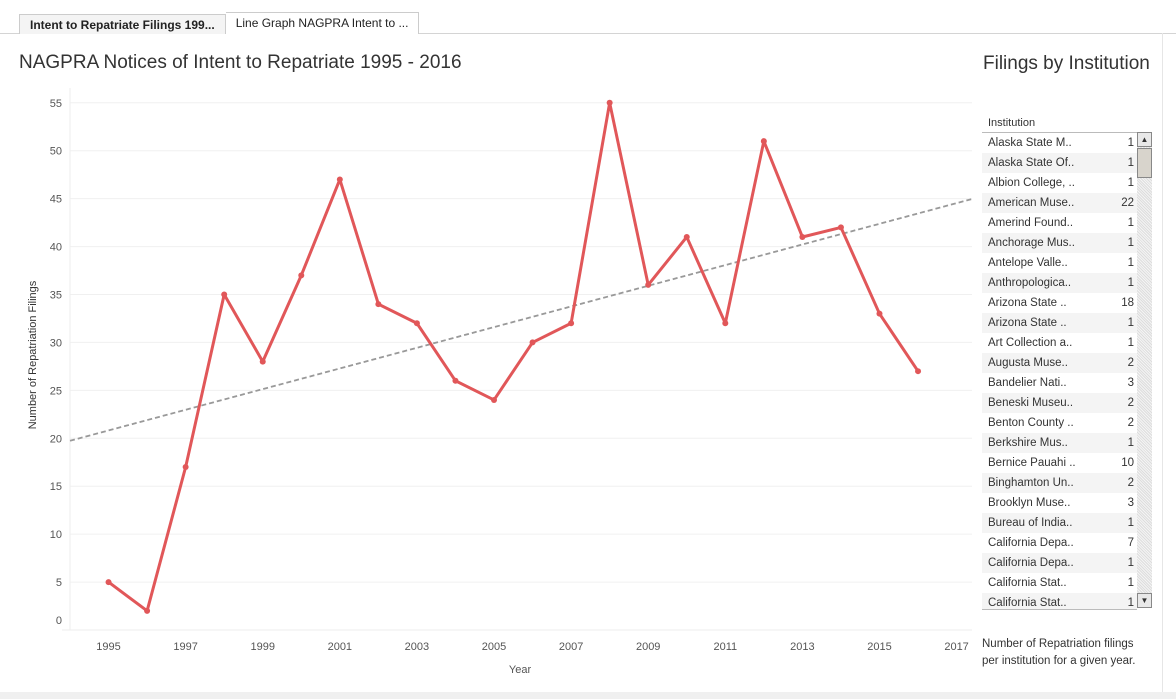 Image resolution: width=1176 pixels, height=699 pixels. Describe the element at coordinates (340, 647) in the screenshot. I see `x-tick-label: 2001` at that location.